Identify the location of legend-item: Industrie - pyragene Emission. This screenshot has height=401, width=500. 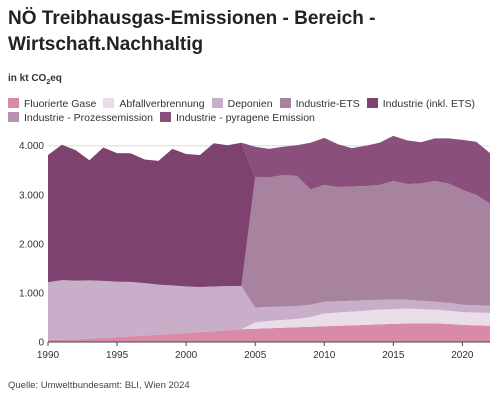
(237, 118).